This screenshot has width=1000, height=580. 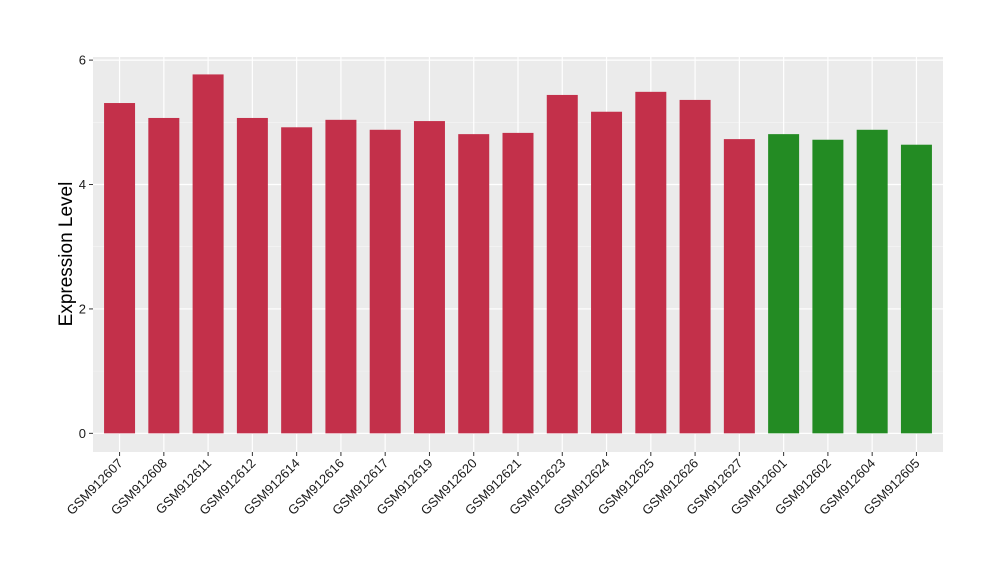 What do you see at coordinates (297, 280) in the screenshot?
I see `bar-GSM912614` at bounding box center [297, 280].